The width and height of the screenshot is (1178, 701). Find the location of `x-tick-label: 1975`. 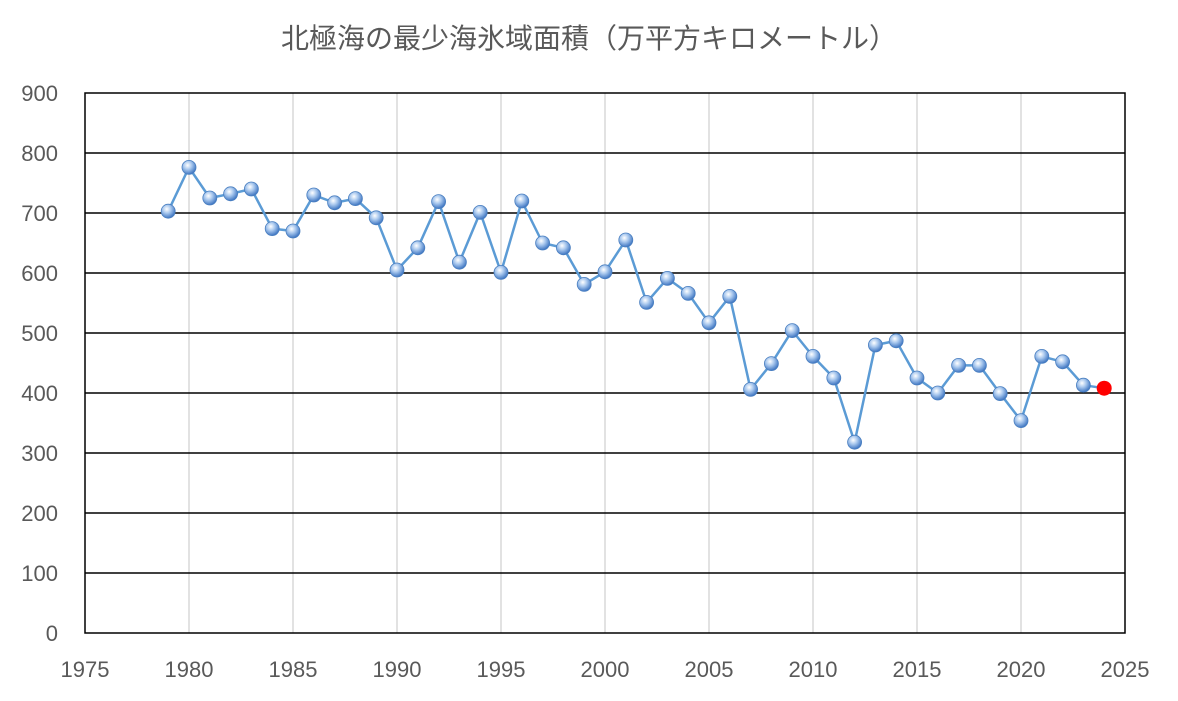

x-tick-label: 1975 is located at coordinates (85, 669).